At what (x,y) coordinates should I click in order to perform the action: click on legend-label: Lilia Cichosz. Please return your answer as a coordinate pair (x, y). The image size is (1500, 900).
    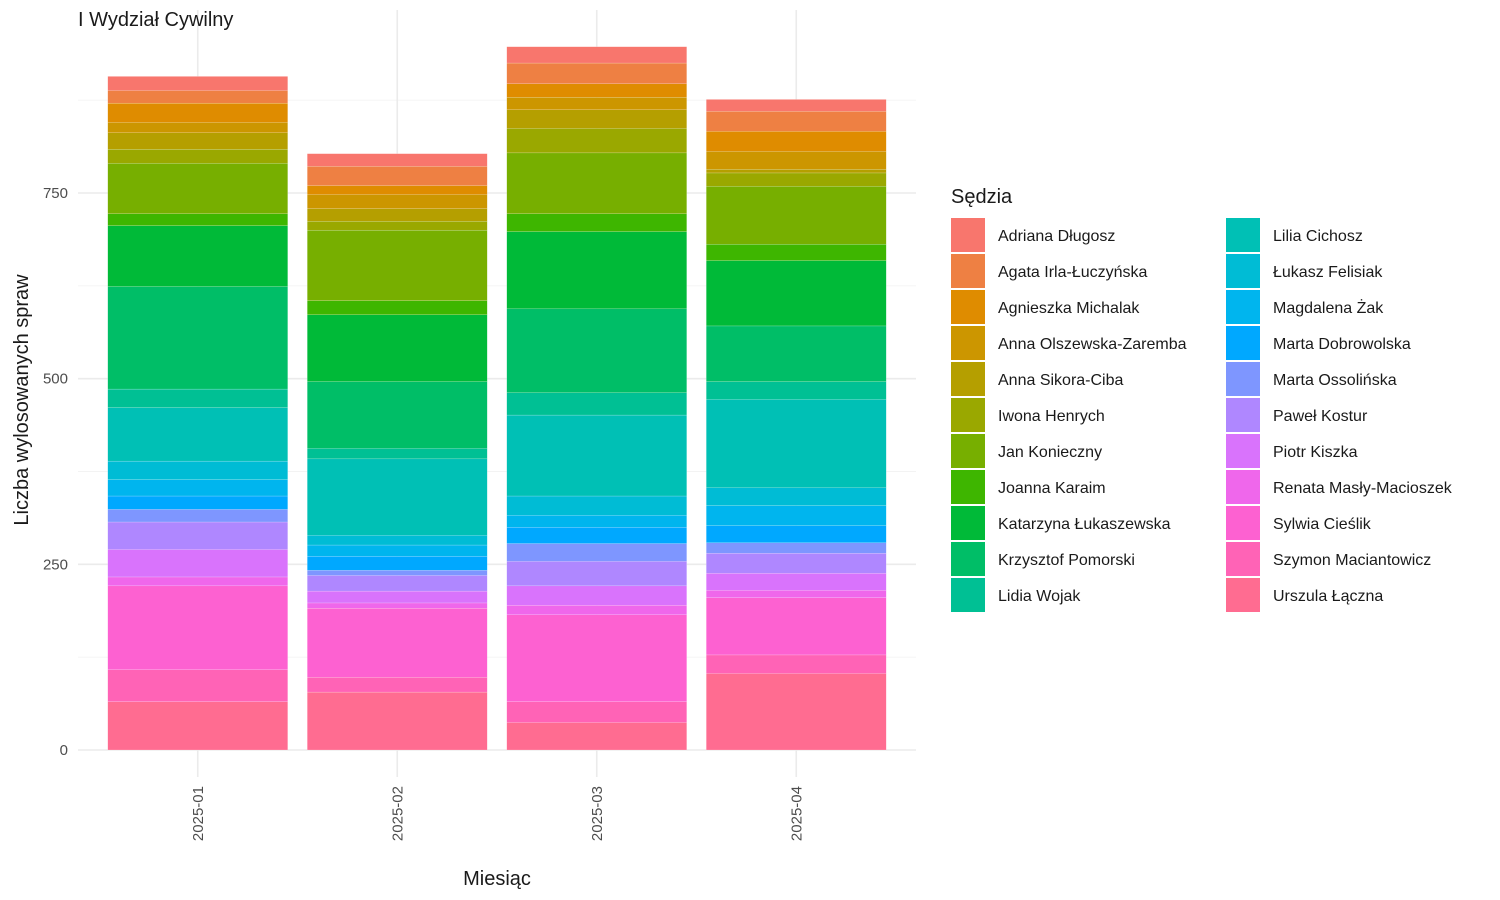
    Looking at the image, I should click on (1318, 236).